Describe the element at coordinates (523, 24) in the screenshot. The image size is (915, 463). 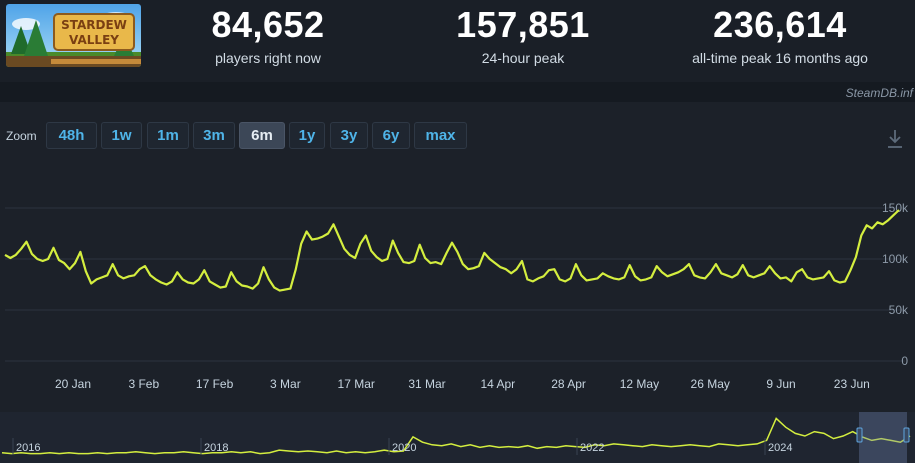
I see `peak-24h-value: 157,851` at that location.